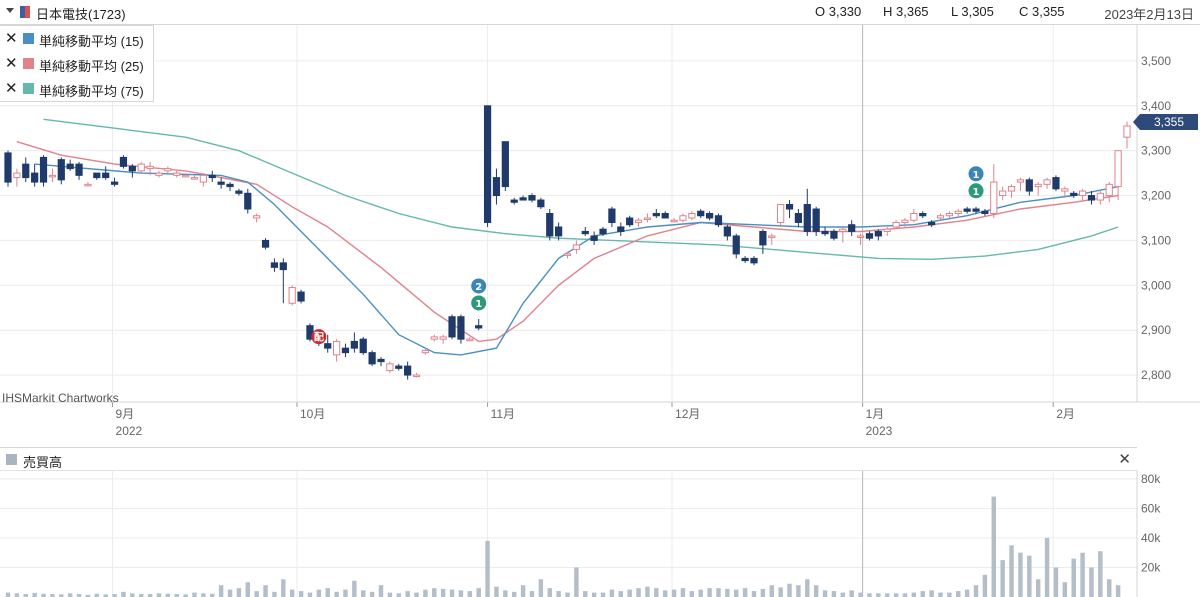 The width and height of the screenshot is (1200, 597). Describe the element at coordinates (11, 88) in the screenshot. I see `remove-sma75-icon: ✕` at that location.